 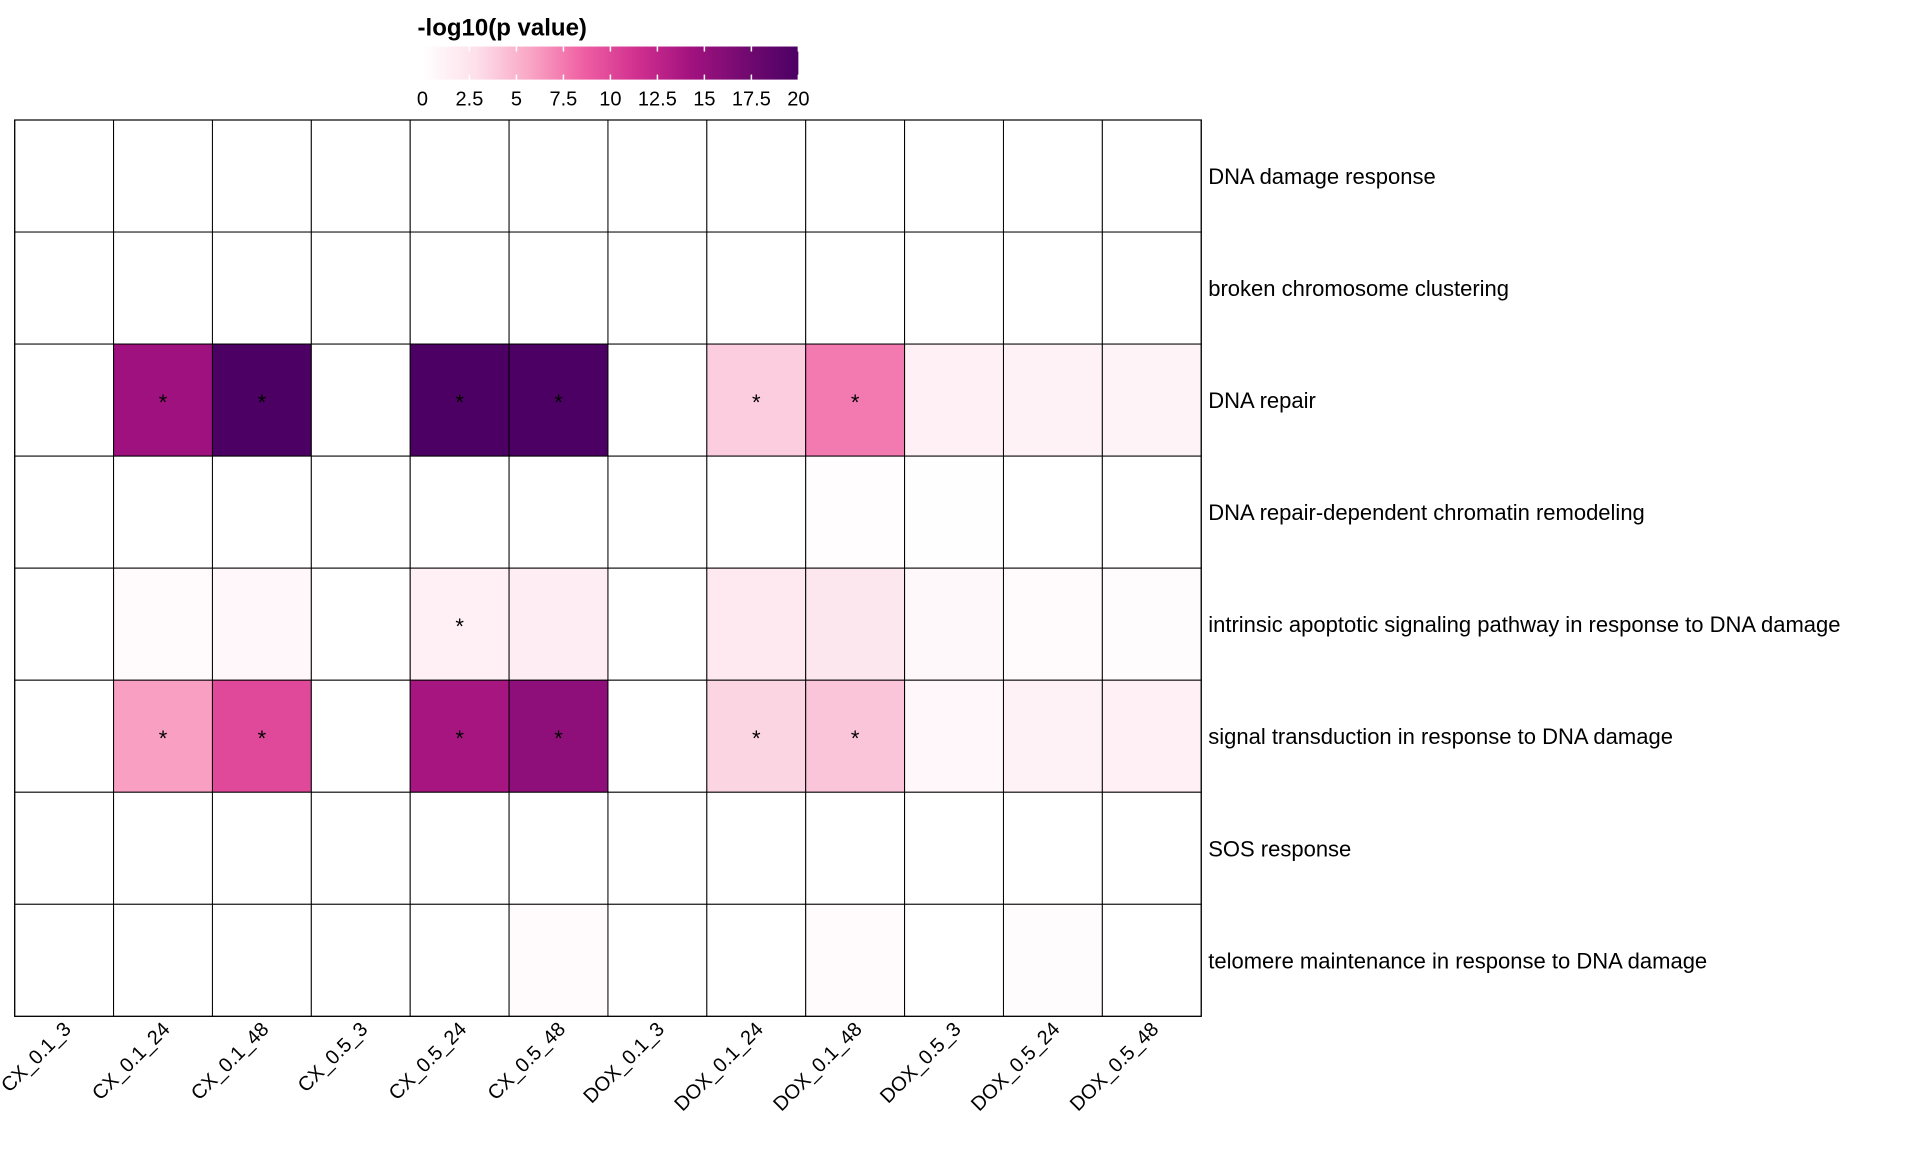 What do you see at coordinates (470, 99) in the screenshot?
I see `legend-tick-label: 2.5` at bounding box center [470, 99].